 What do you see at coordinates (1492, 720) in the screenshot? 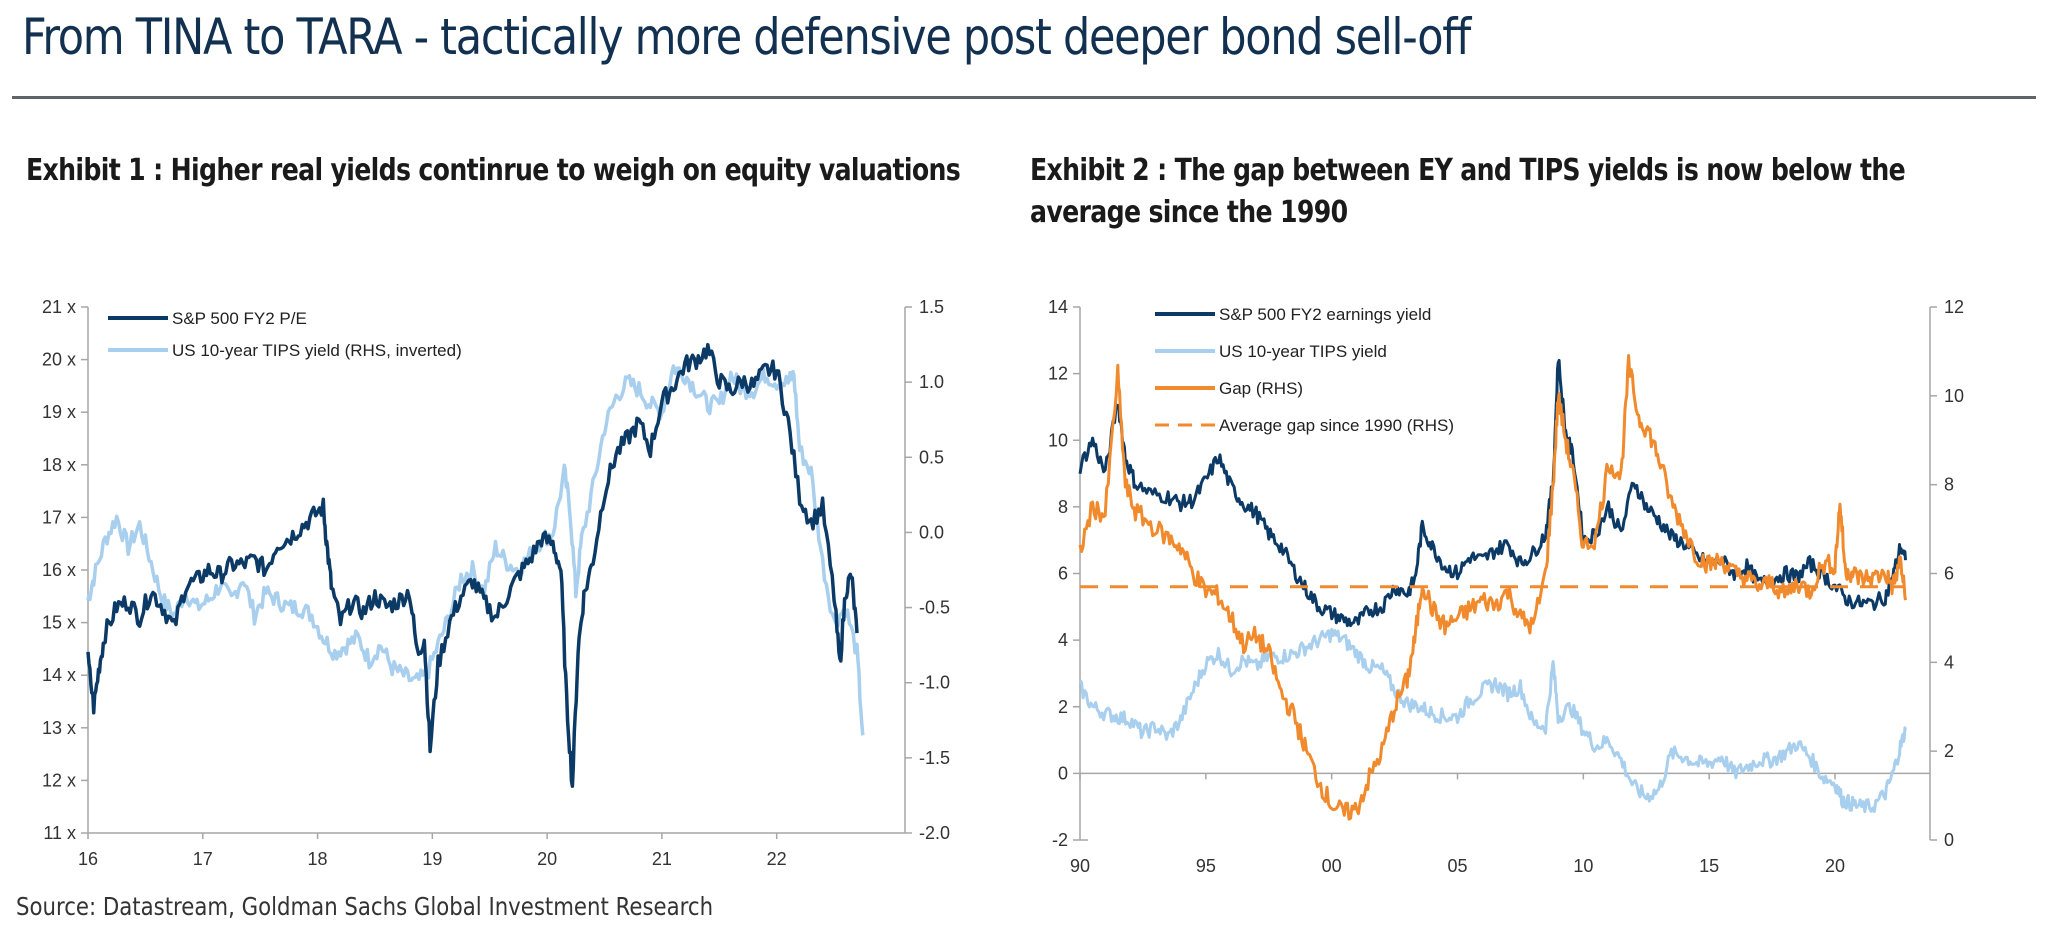
I see `ex2-series-light-blue` at bounding box center [1492, 720].